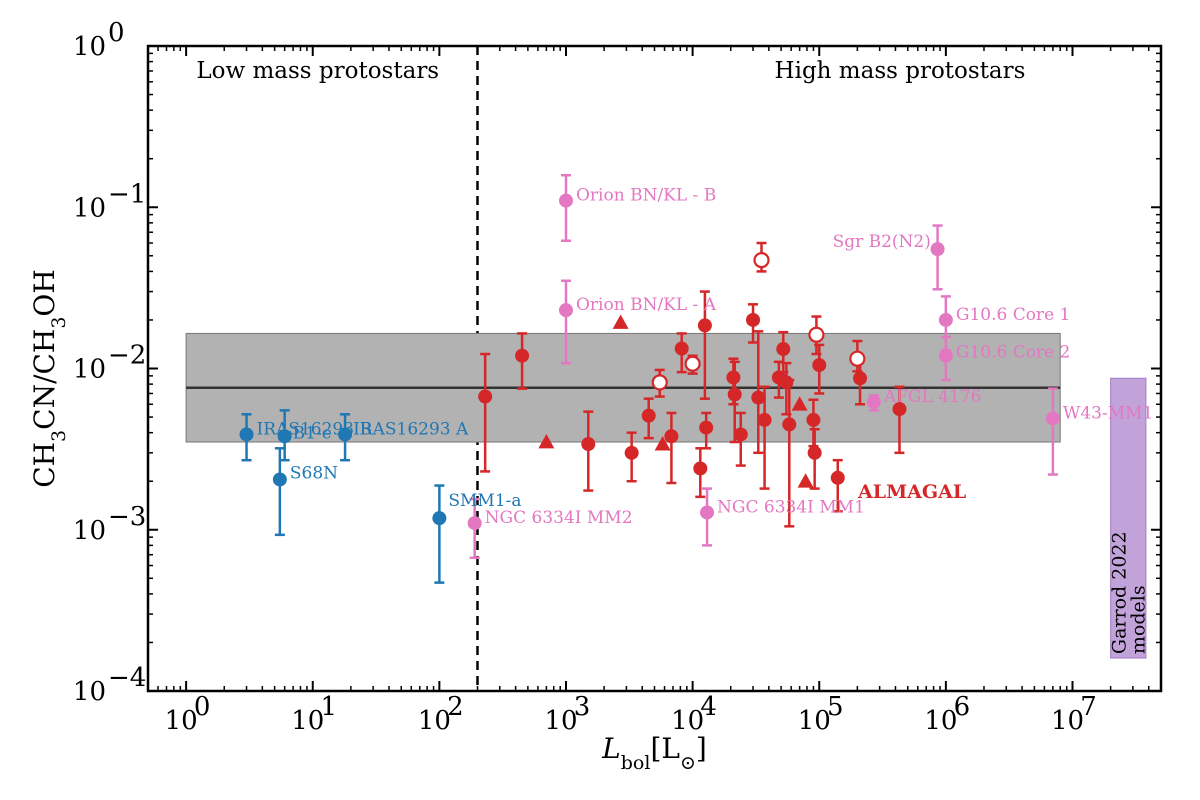  Describe the element at coordinates (1088, 707) in the screenshot. I see `x-tick-label-exponent: 7` at that location.